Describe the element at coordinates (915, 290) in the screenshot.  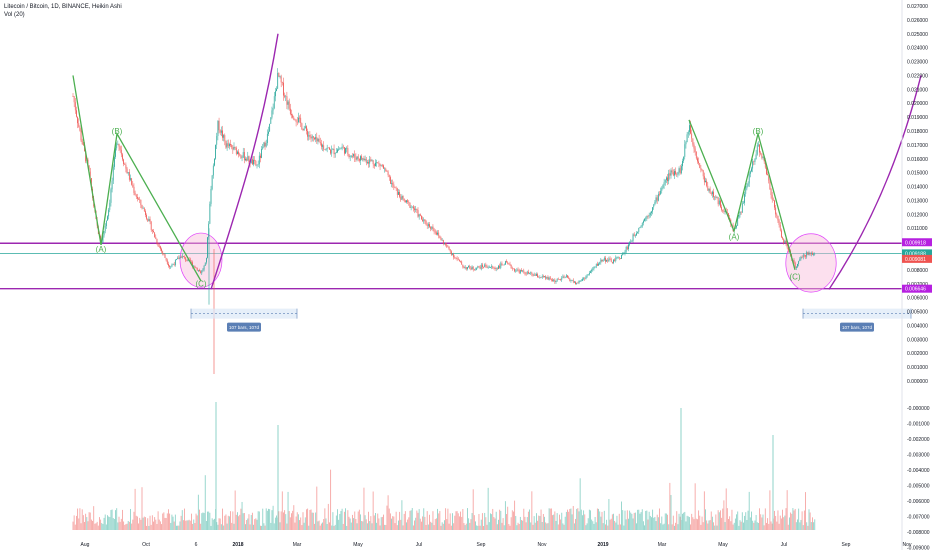
I see `price-marker-label: 0.006646` at that location.